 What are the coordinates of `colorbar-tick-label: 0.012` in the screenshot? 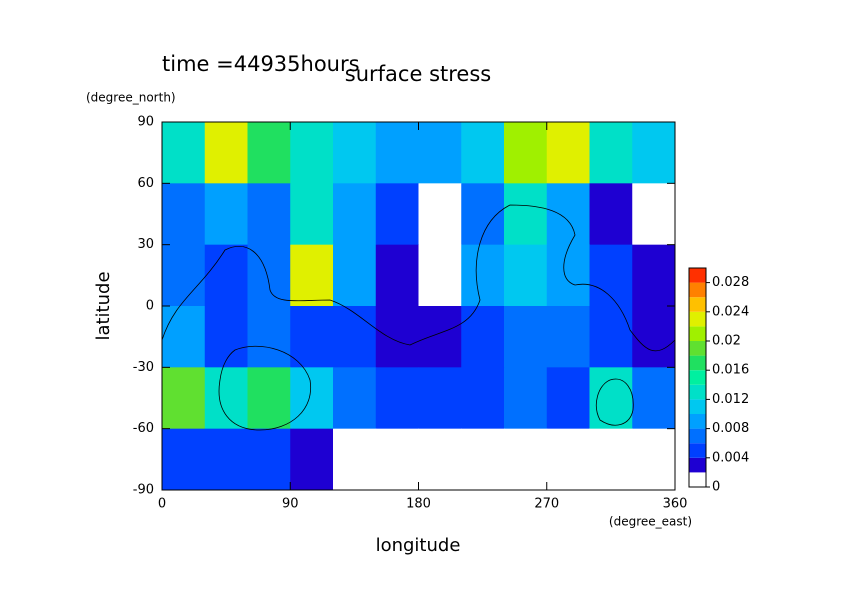 It's located at (730, 399).